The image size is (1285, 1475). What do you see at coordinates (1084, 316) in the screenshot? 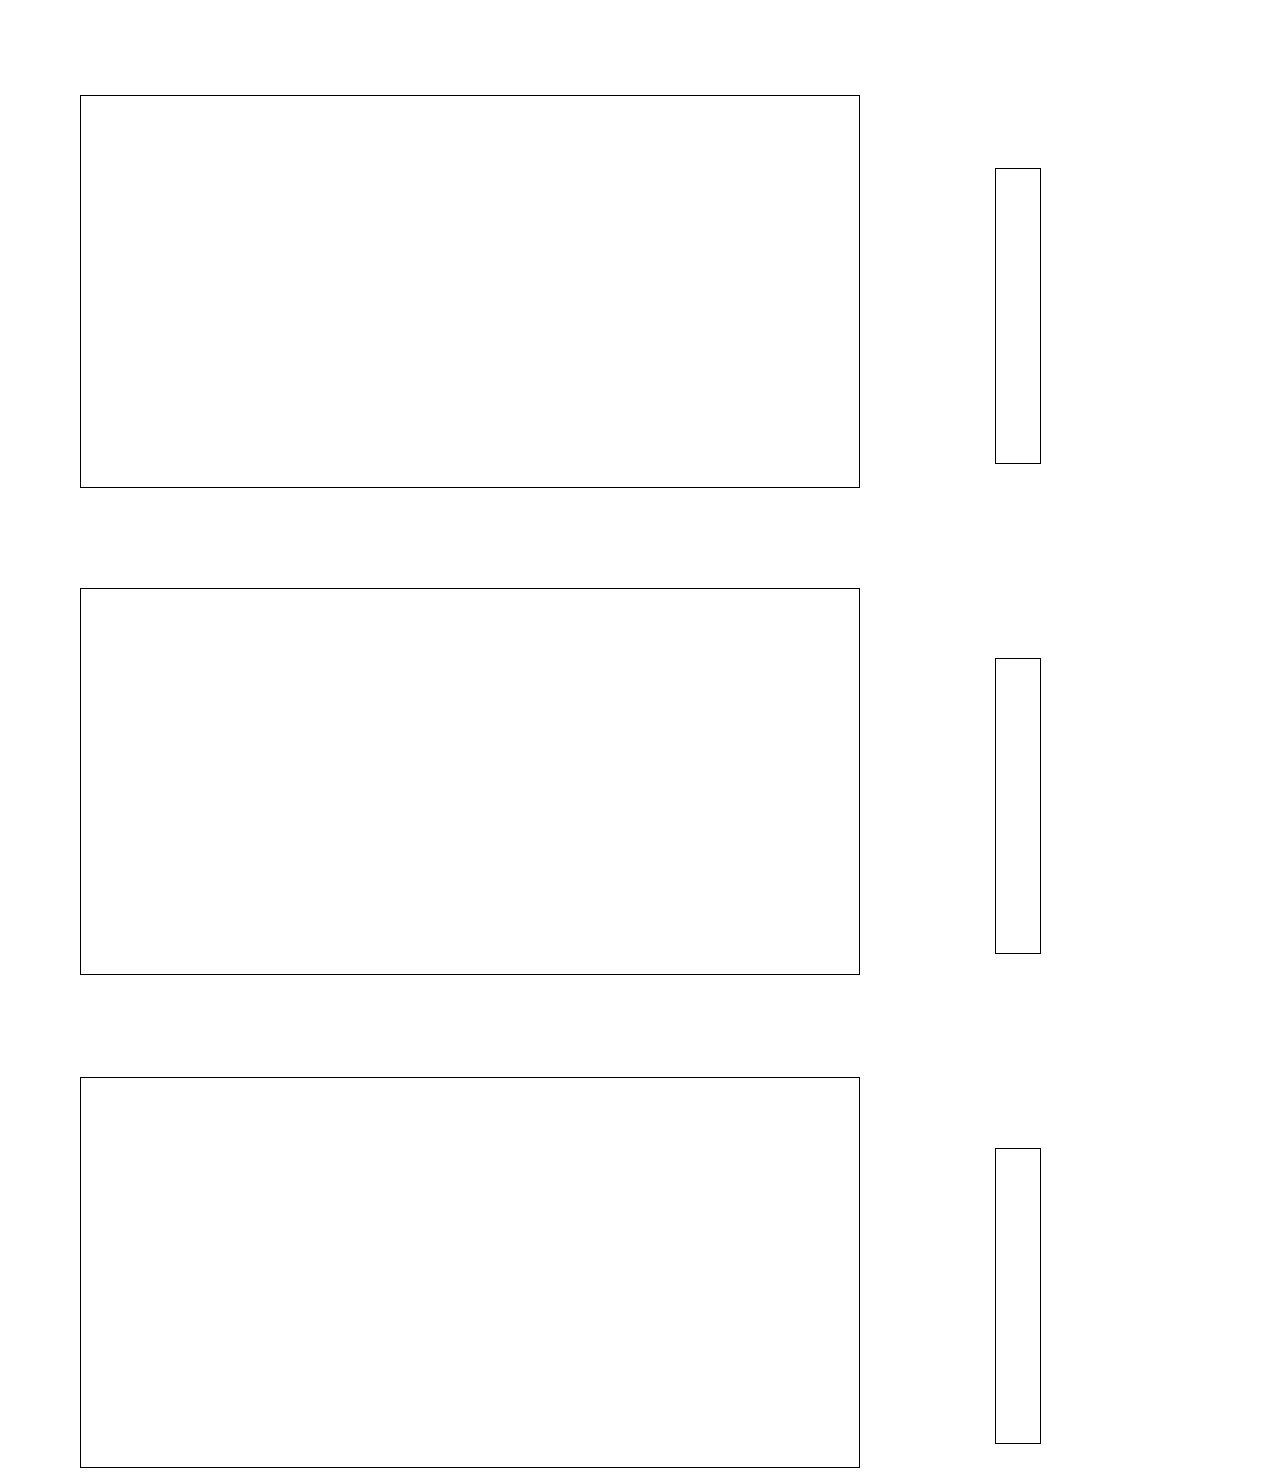
I see `panel1-colorbar-ticks` at bounding box center [1084, 316].